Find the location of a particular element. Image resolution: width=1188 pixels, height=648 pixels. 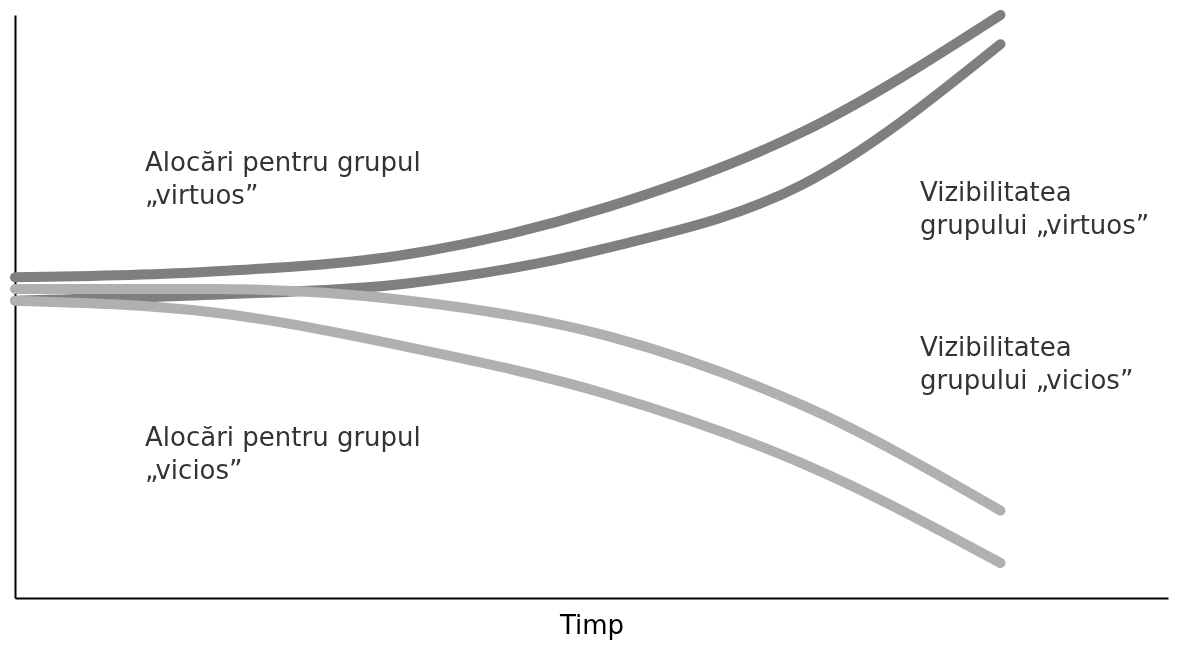

text: Vizibilitatea grupului „vicios” is located at coordinates (1027, 363).